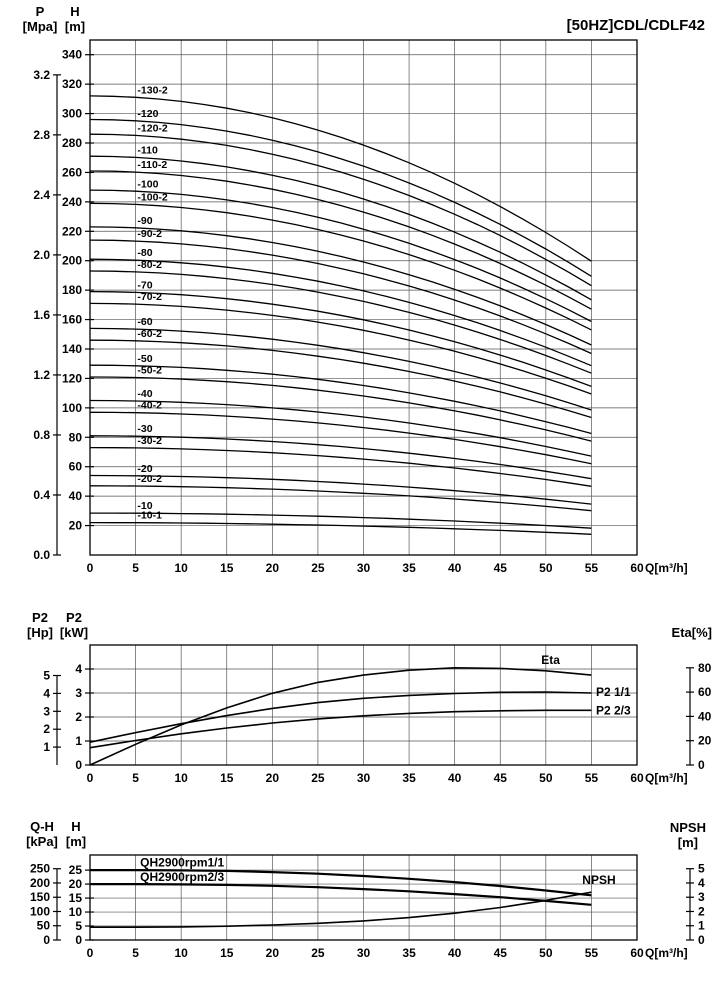 This screenshot has width=723, height=1000. I want to click on curve-label-130-2: -130-2, so click(152, 90).